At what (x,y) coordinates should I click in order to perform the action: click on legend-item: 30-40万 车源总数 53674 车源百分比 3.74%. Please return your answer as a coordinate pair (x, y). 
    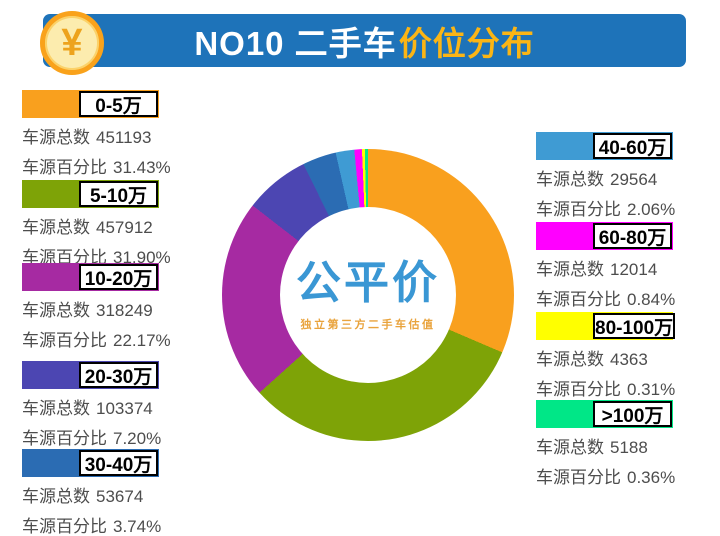
    Looking at the image, I should click on (97, 492).